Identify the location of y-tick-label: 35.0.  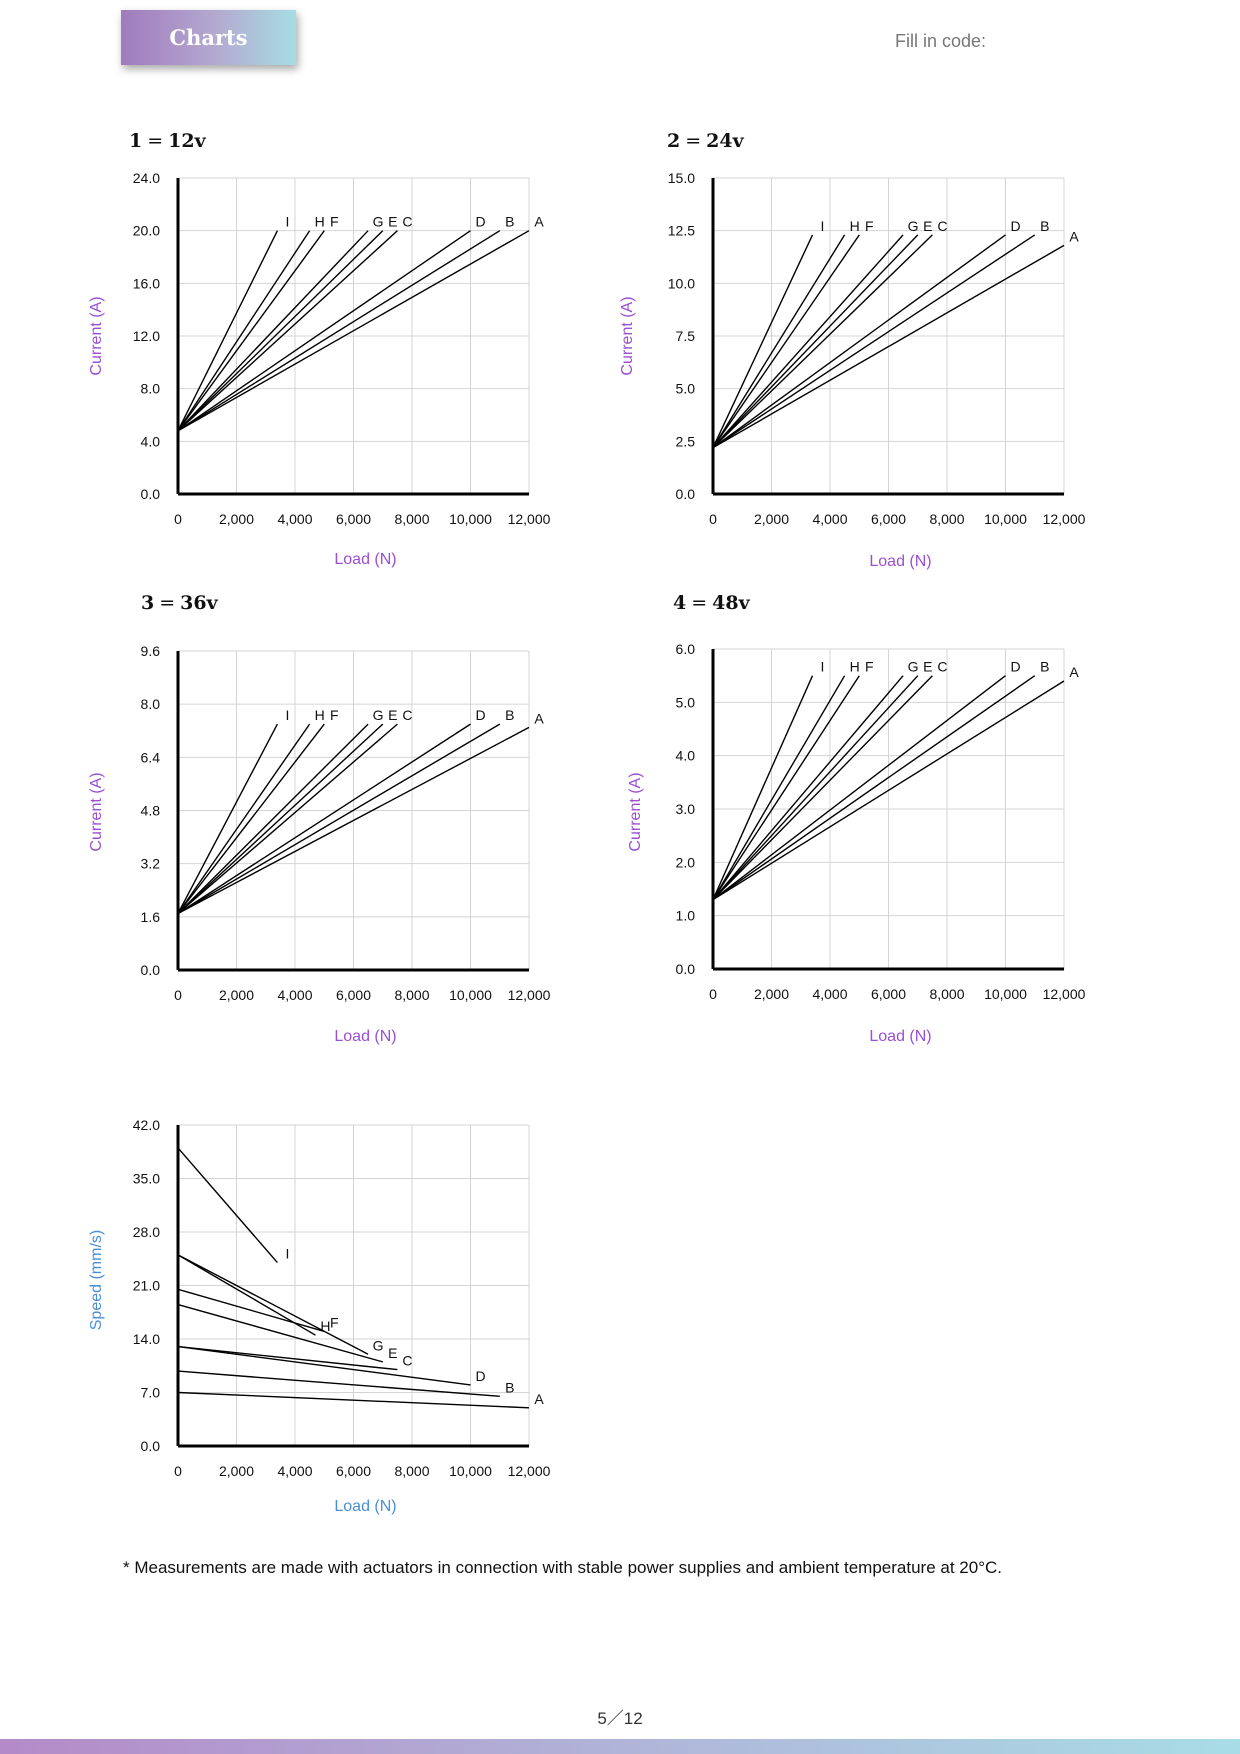
(146, 1179).